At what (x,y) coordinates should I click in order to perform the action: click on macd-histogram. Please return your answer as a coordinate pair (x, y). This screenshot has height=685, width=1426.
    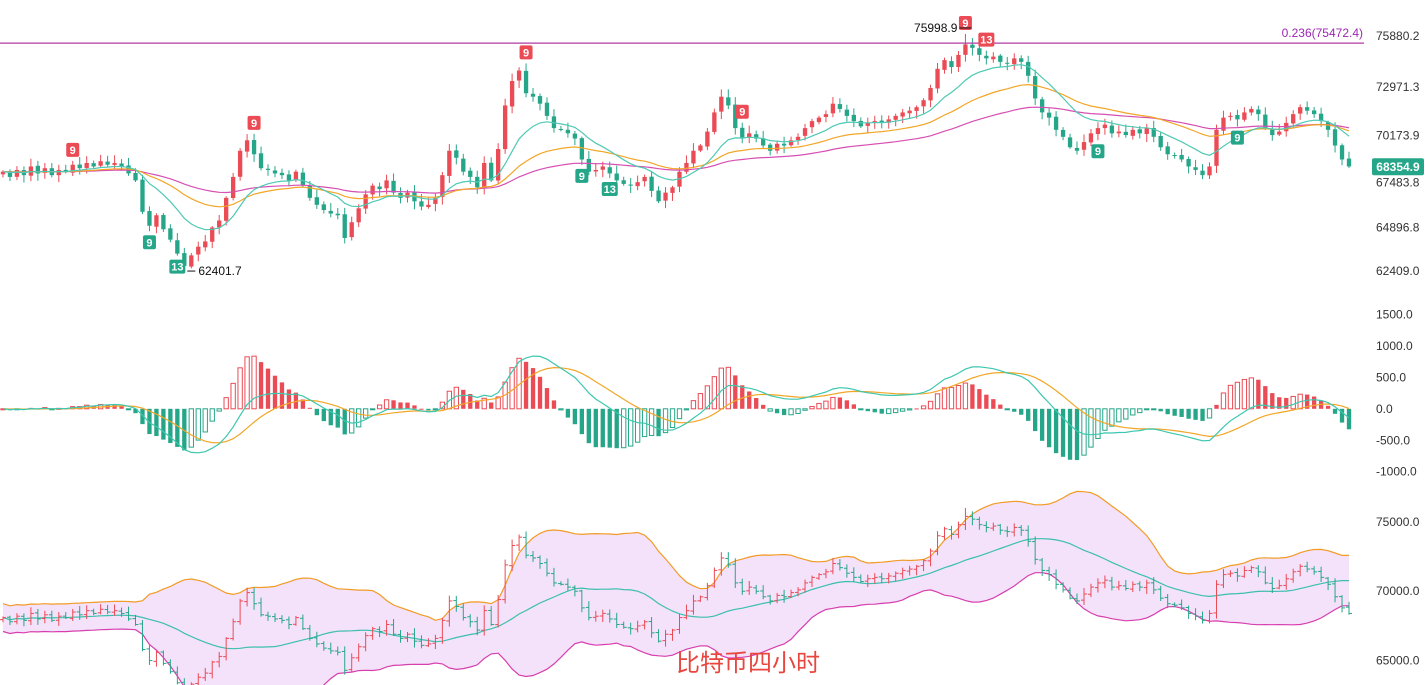
    Looking at the image, I should click on (676, 408).